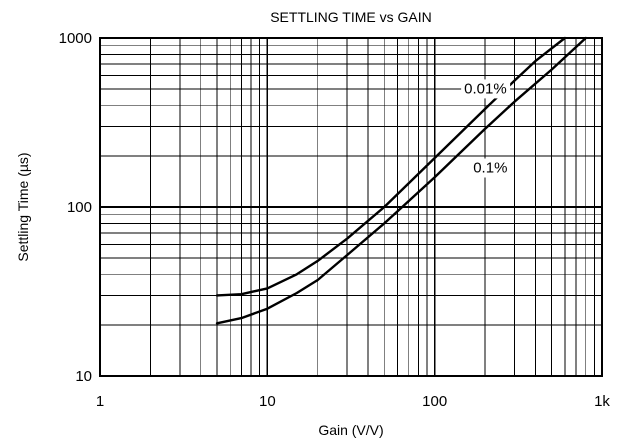 The height and width of the screenshot is (447, 630). I want to click on x-axis-title: Gain (V/V), so click(350, 430).